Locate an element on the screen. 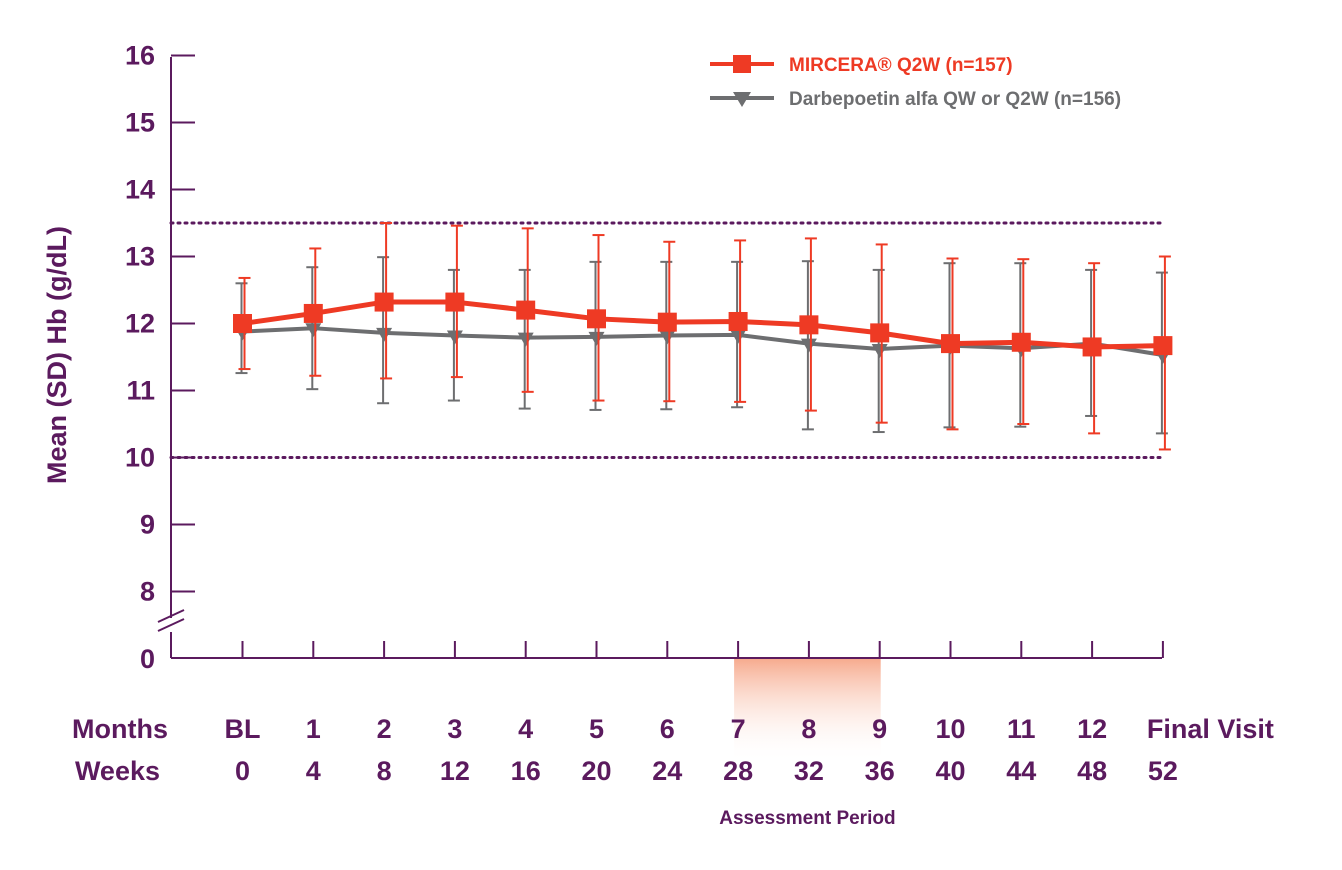  month-labels: BL 1 2 3 4 5 6 7 8 9 10 11 12 Final Visit is located at coordinates (749, 729).